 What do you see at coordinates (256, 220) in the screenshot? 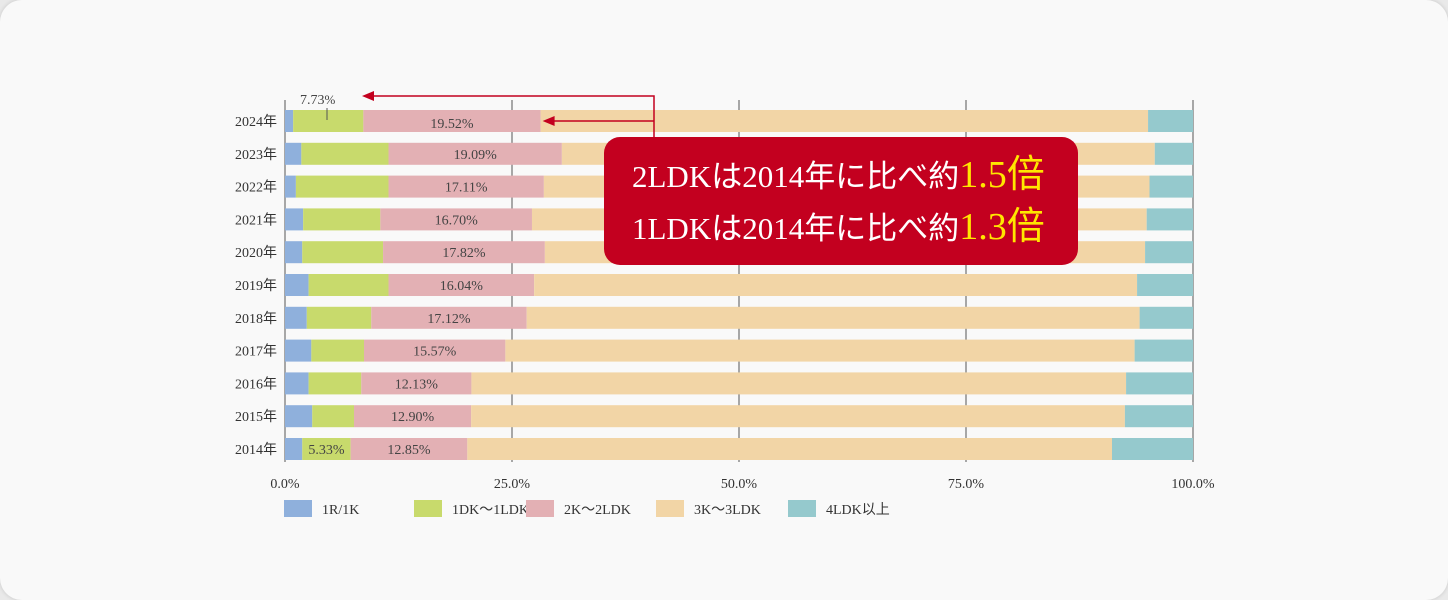
I see `y-tick-label: 2021年` at bounding box center [256, 220].